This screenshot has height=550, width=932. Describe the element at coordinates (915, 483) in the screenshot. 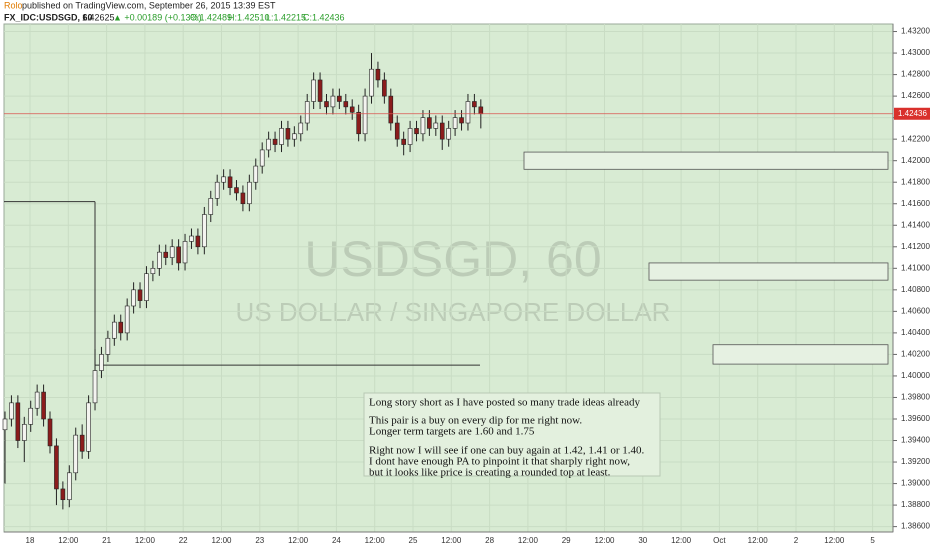

I see `y-tick-label: 1.39000` at that location.